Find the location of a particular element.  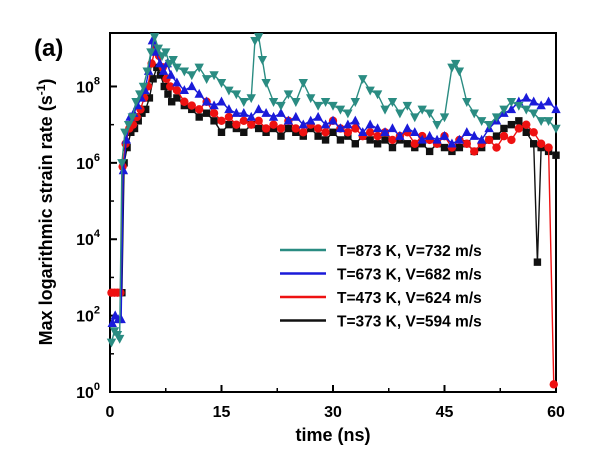

y-tick-label: 10² is located at coordinates (88, 315).